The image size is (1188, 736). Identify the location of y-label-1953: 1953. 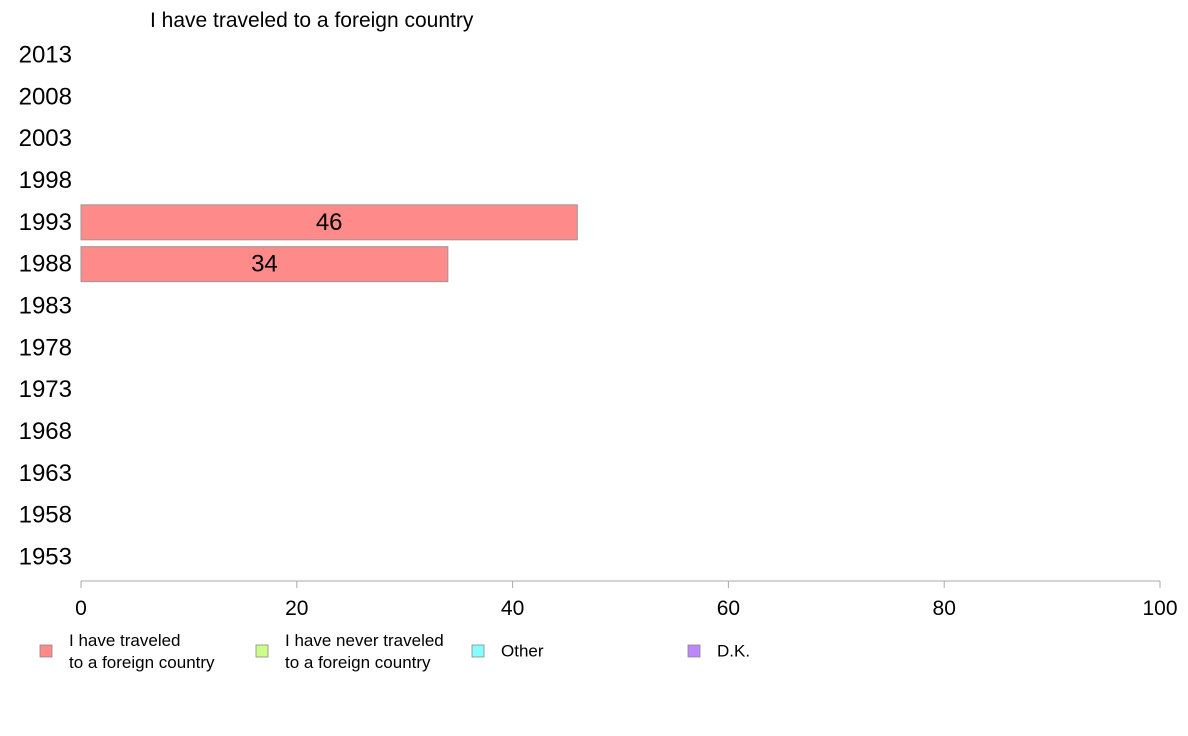
(45, 556).